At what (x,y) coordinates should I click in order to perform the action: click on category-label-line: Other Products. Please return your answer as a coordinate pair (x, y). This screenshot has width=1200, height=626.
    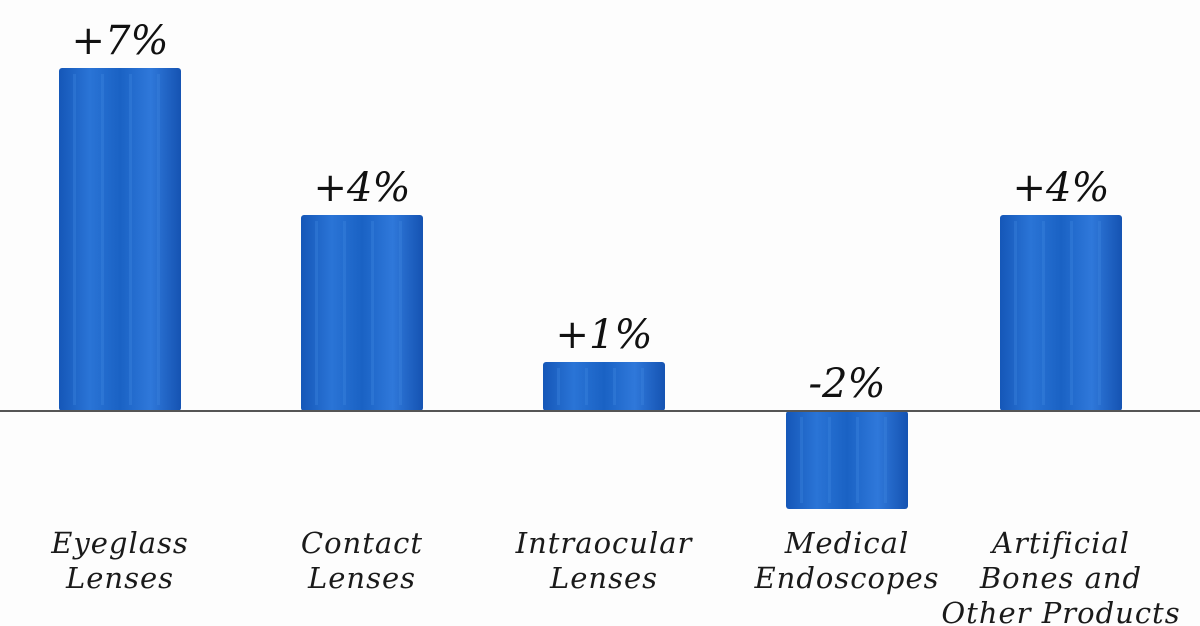
    Looking at the image, I should click on (1060, 611).